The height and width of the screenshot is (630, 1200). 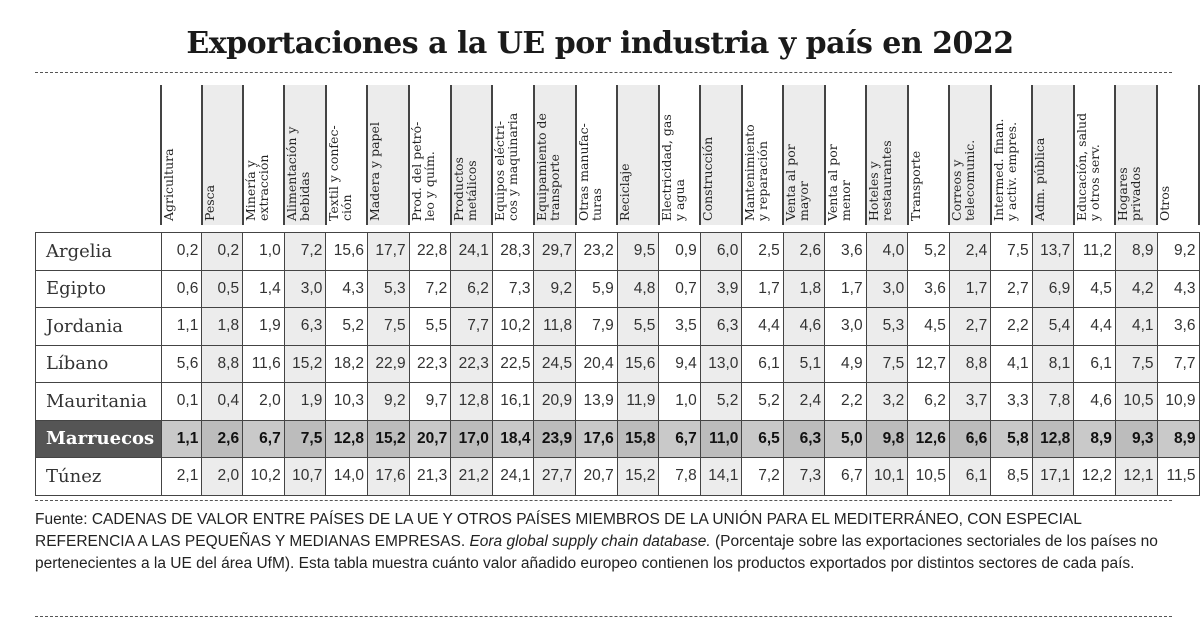 What do you see at coordinates (679, 476) in the screenshot?
I see `value-cell: 7,8` at bounding box center [679, 476].